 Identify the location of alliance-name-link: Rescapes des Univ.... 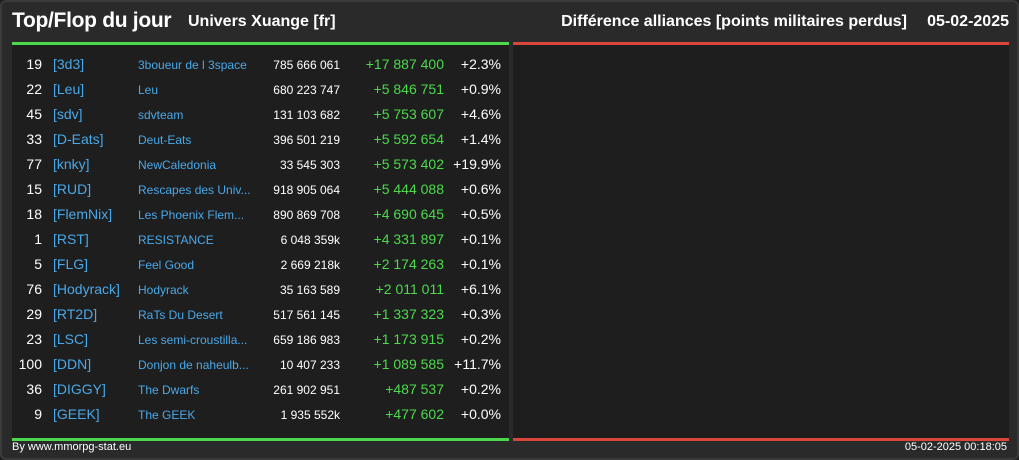
(194, 190).